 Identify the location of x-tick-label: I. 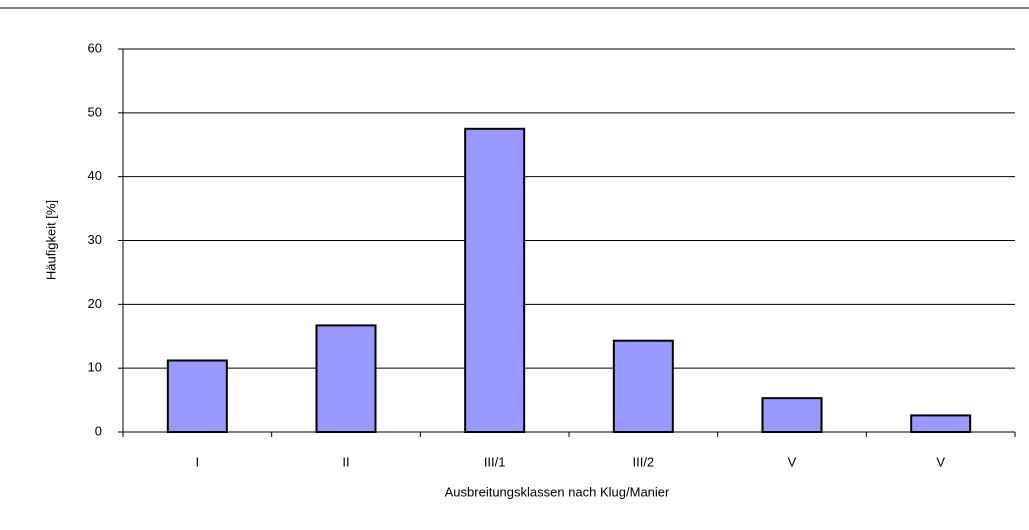
(198, 461).